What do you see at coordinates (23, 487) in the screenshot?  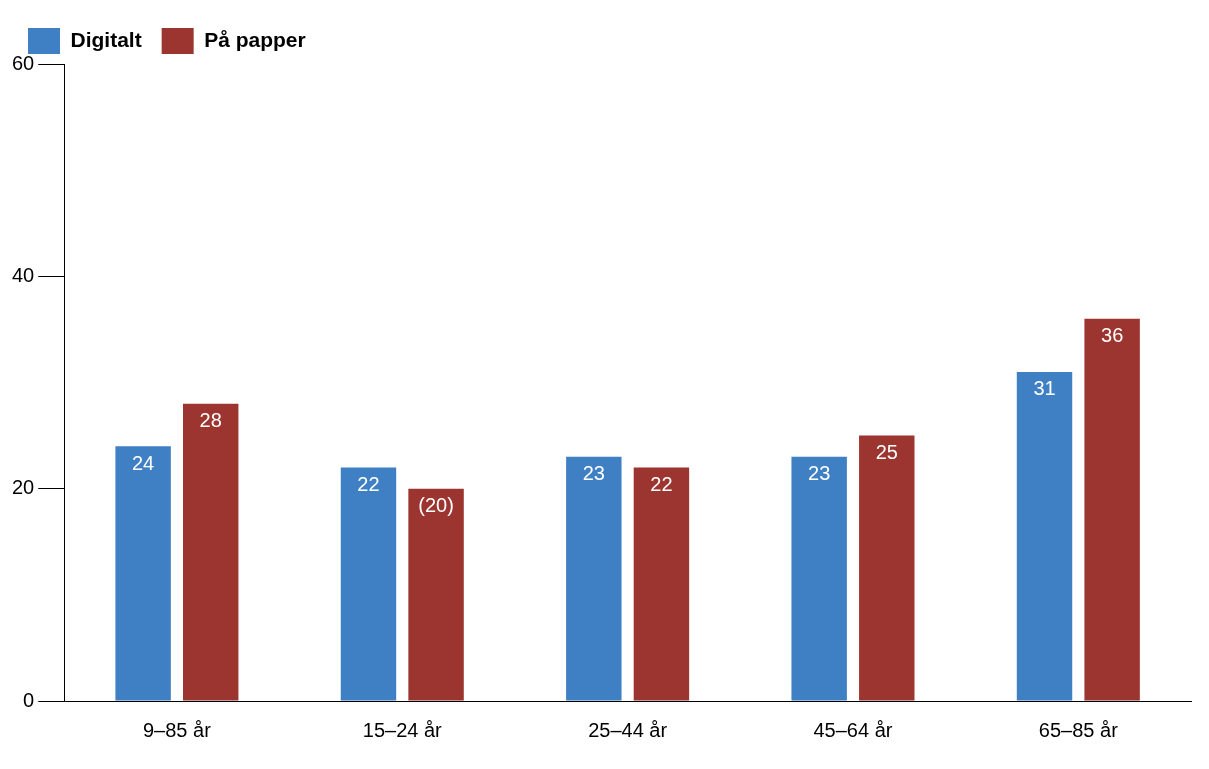 I see `y-tick-label: 20` at bounding box center [23, 487].